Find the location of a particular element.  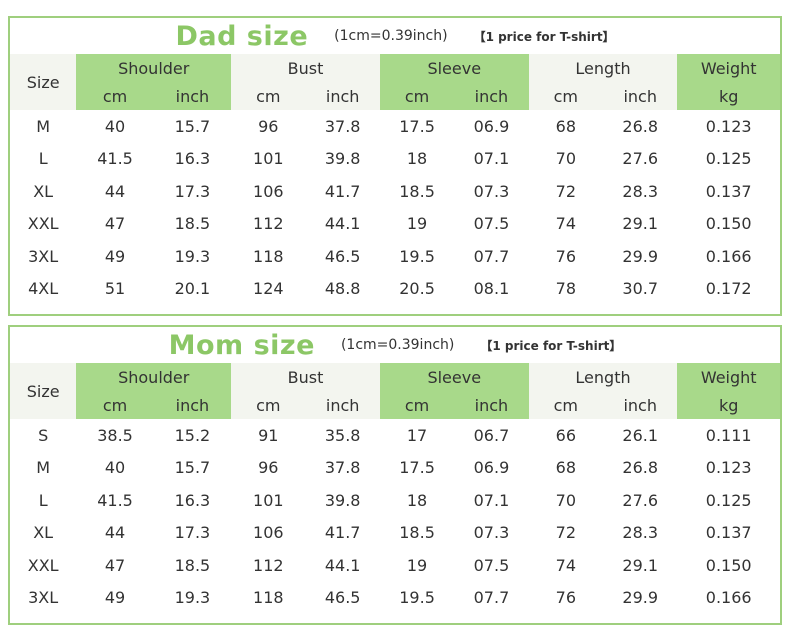

shoulder-inch-cell: 20.1 is located at coordinates (192, 289).